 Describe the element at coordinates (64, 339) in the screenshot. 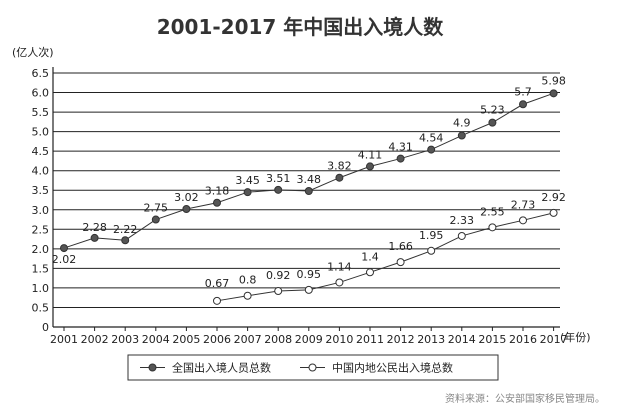

I see `x-tick-label: 2001` at that location.